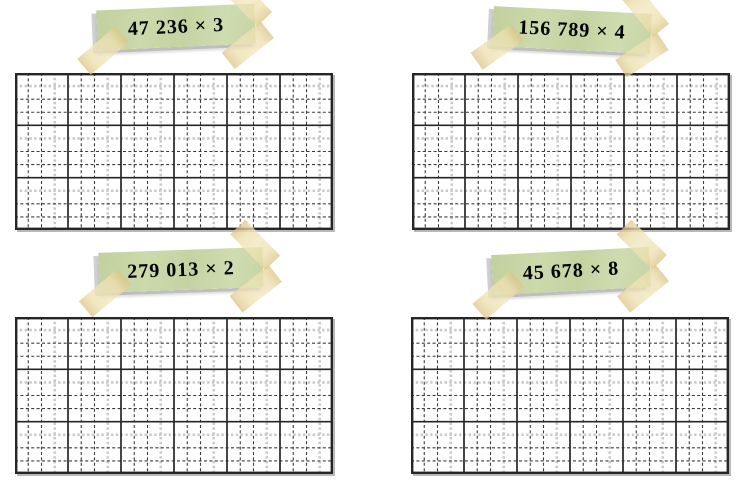 Image resolution: width=746 pixels, height=480 pixels. I want to click on problem-label-note-2: 156 789 × 4, so click(569, 39).